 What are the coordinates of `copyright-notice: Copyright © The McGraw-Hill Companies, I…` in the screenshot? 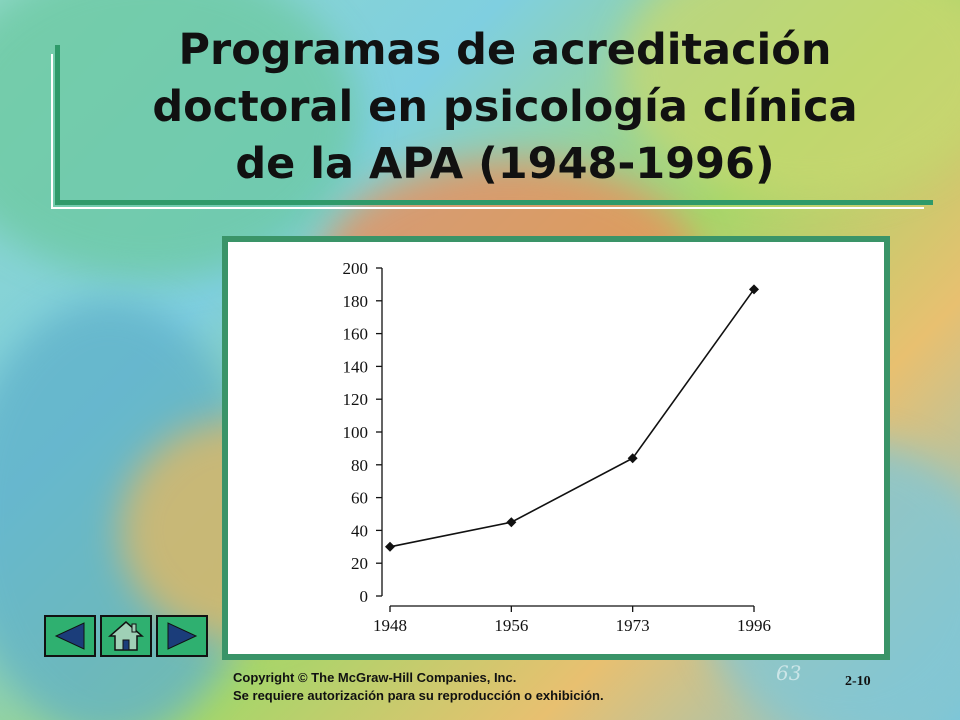 It's located at (418, 687).